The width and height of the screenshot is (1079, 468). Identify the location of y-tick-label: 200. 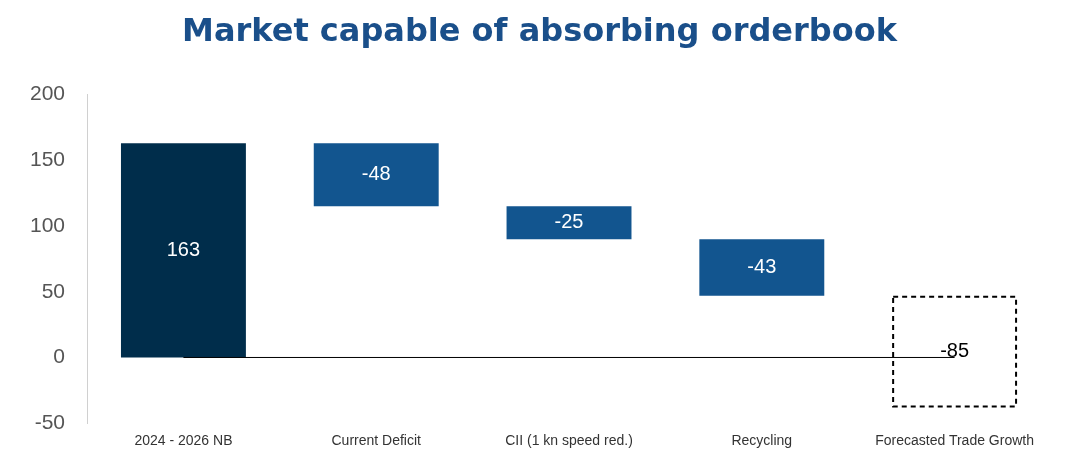
(47, 93).